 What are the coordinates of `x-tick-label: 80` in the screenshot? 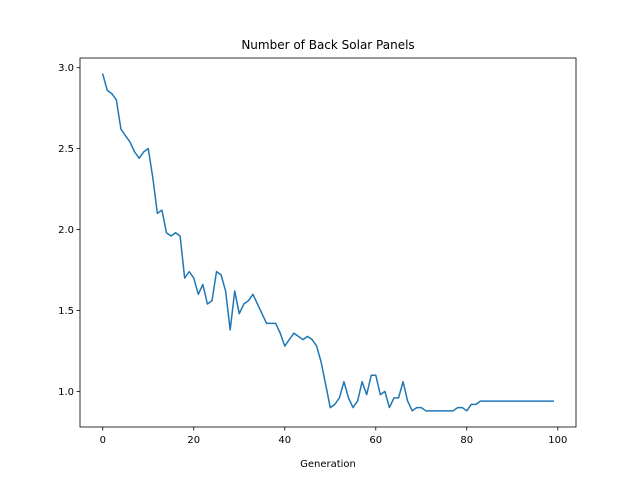 It's located at (466, 440).